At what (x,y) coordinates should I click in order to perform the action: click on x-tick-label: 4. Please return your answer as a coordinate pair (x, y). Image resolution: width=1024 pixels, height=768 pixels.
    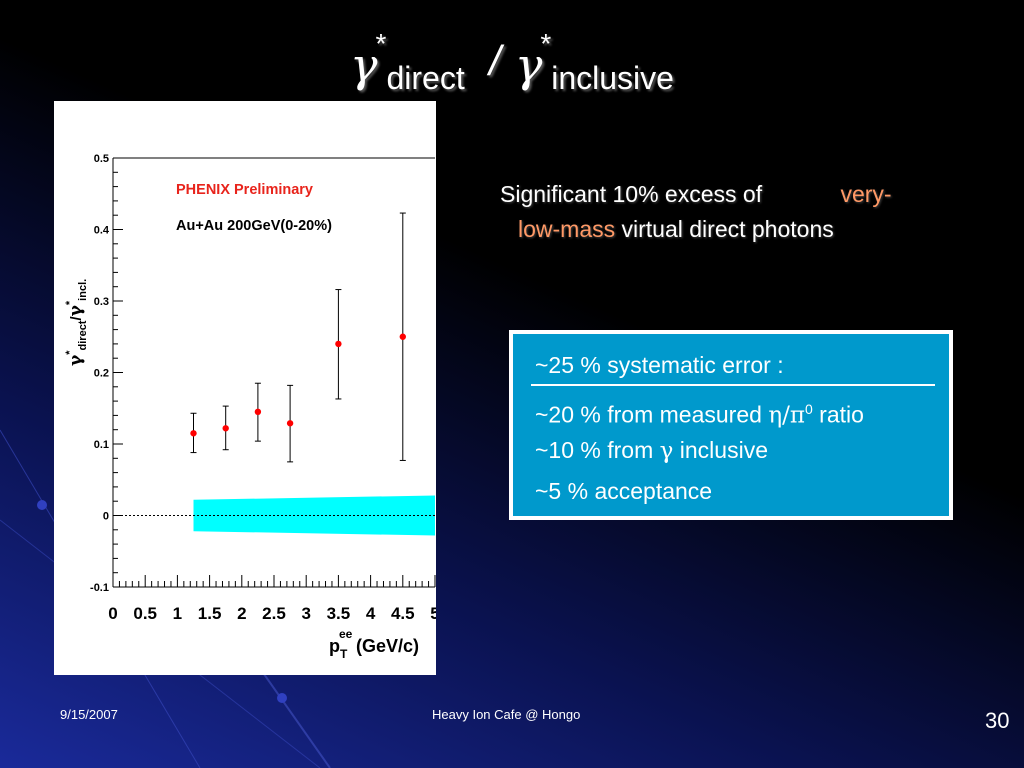
    Looking at the image, I should click on (371, 613).